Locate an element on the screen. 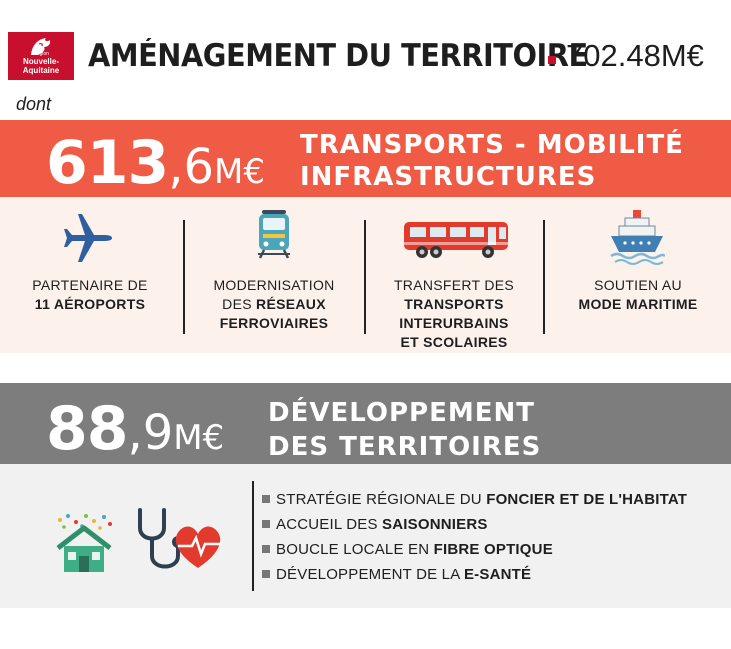 The image size is (731, 649). bus-icon is located at coordinates (456, 241).